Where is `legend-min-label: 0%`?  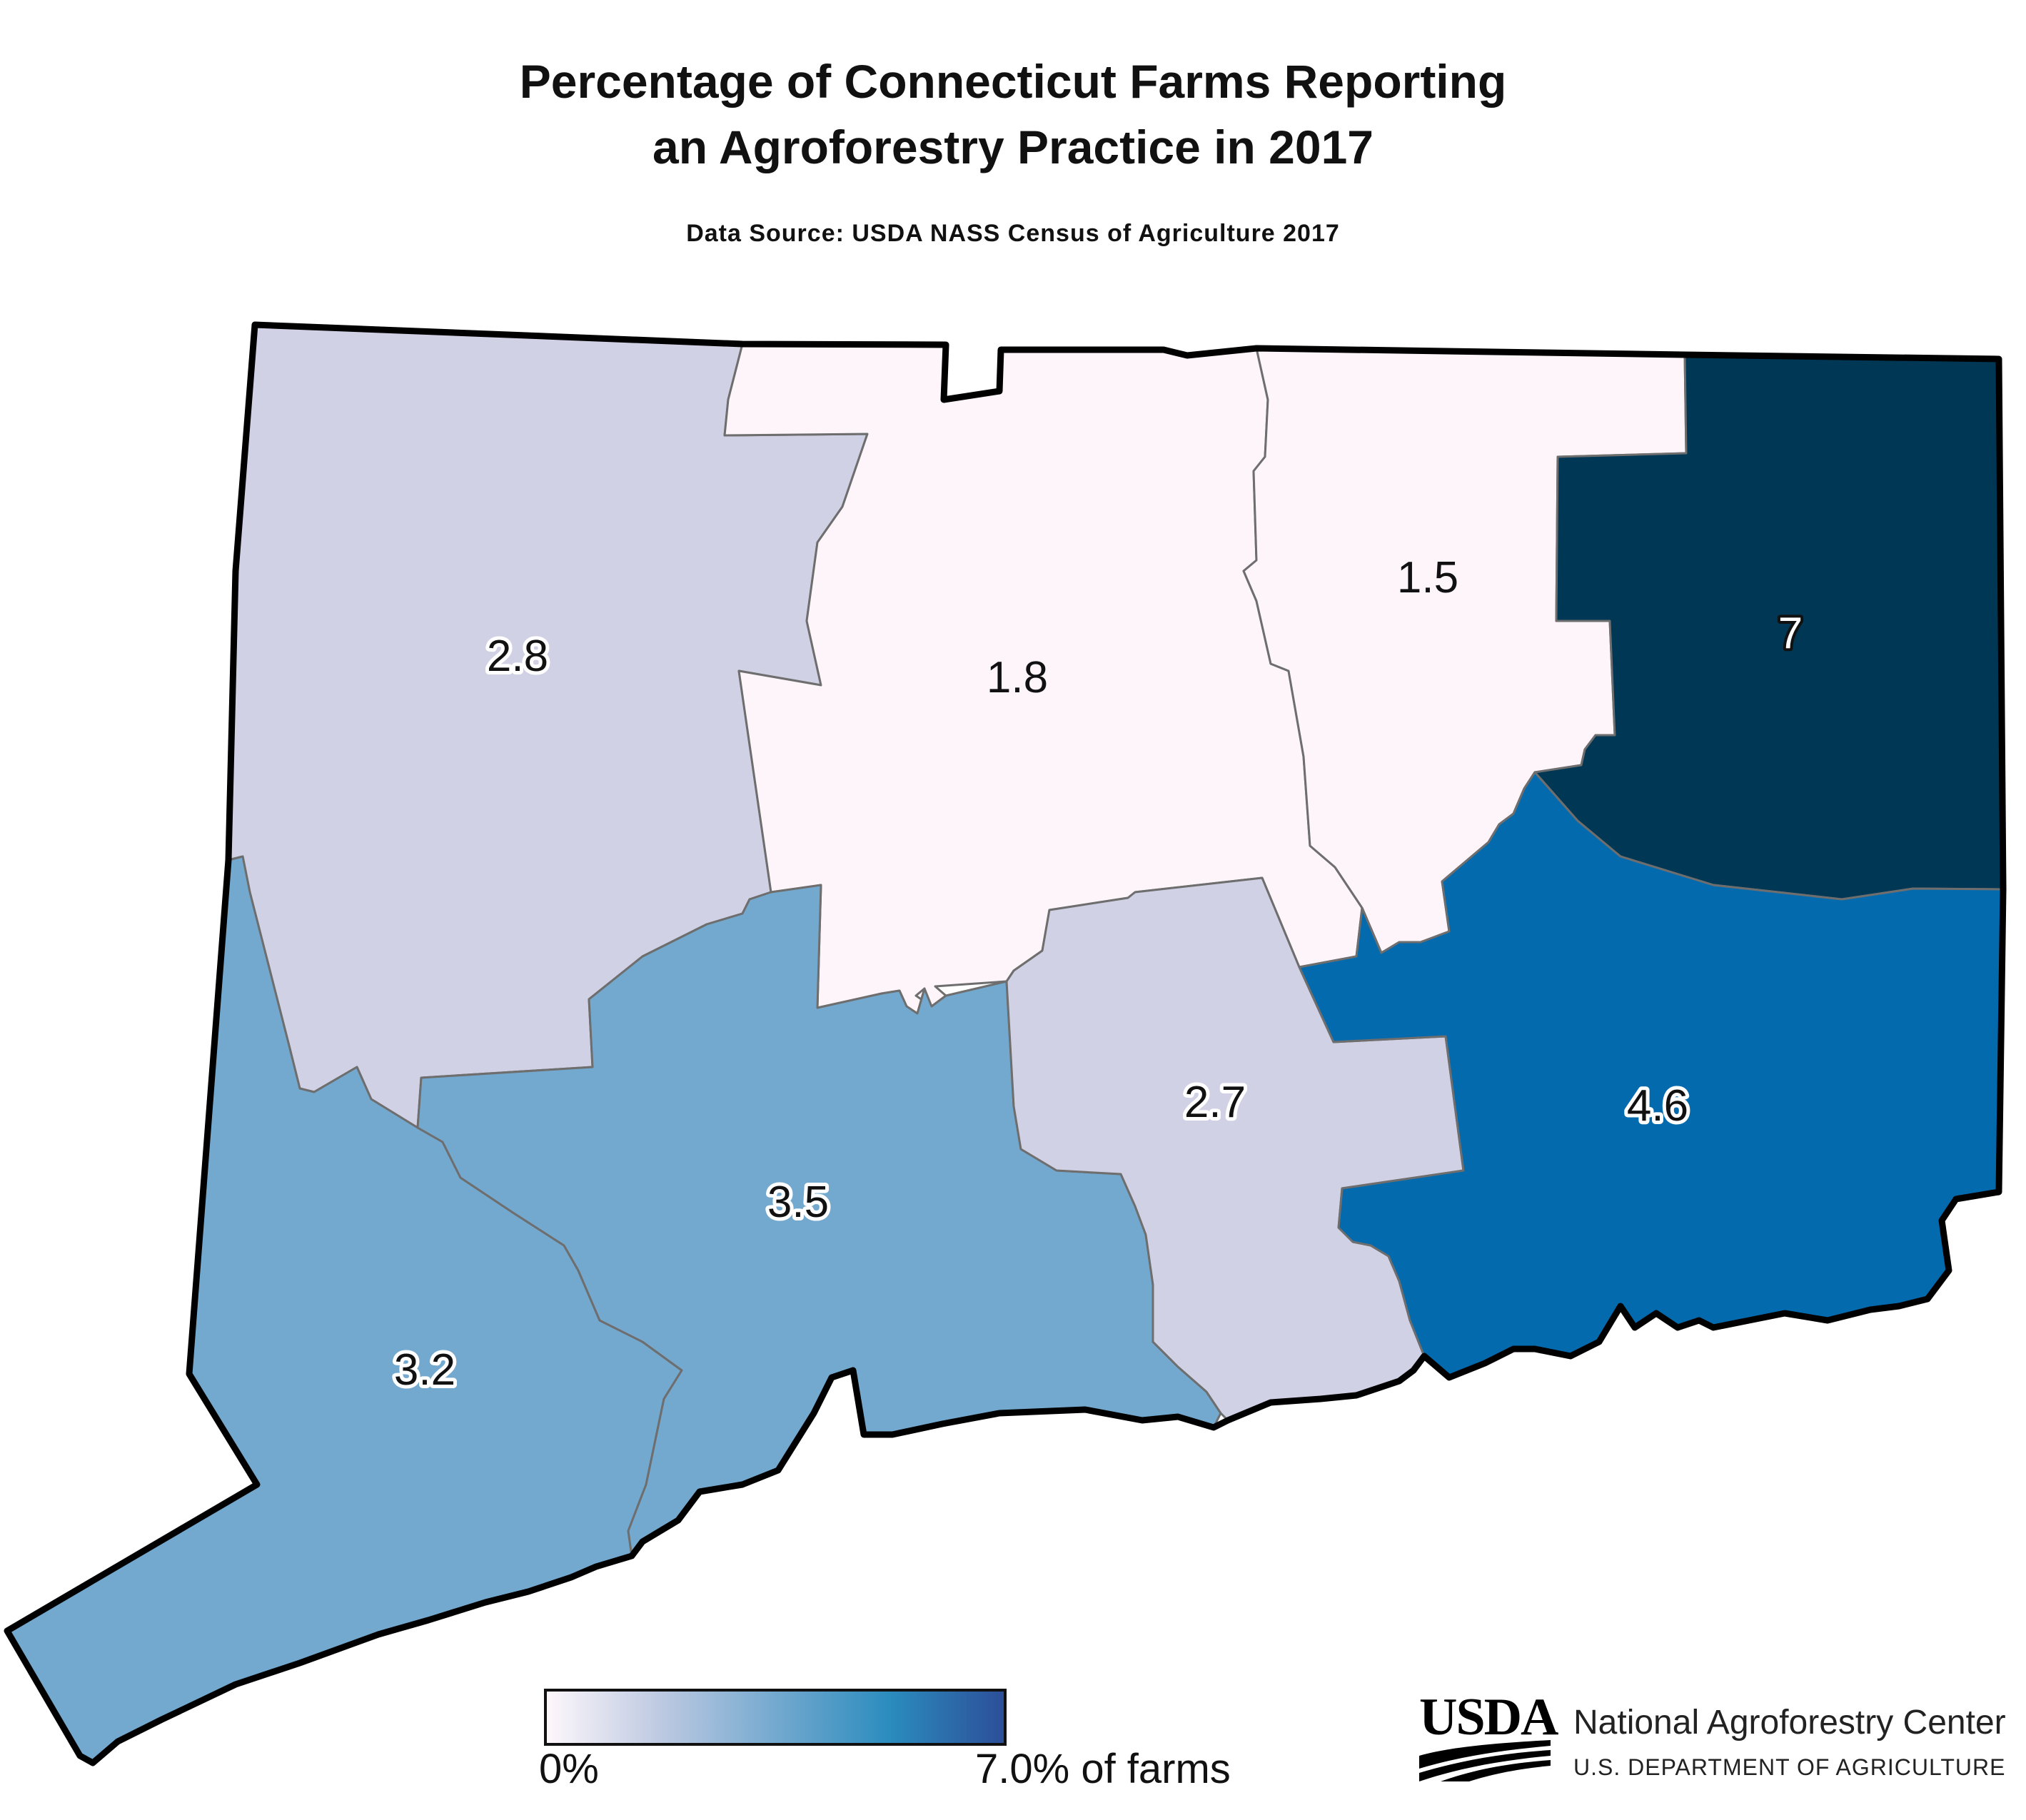 legend-min-label: 0% is located at coordinates (569, 1769).